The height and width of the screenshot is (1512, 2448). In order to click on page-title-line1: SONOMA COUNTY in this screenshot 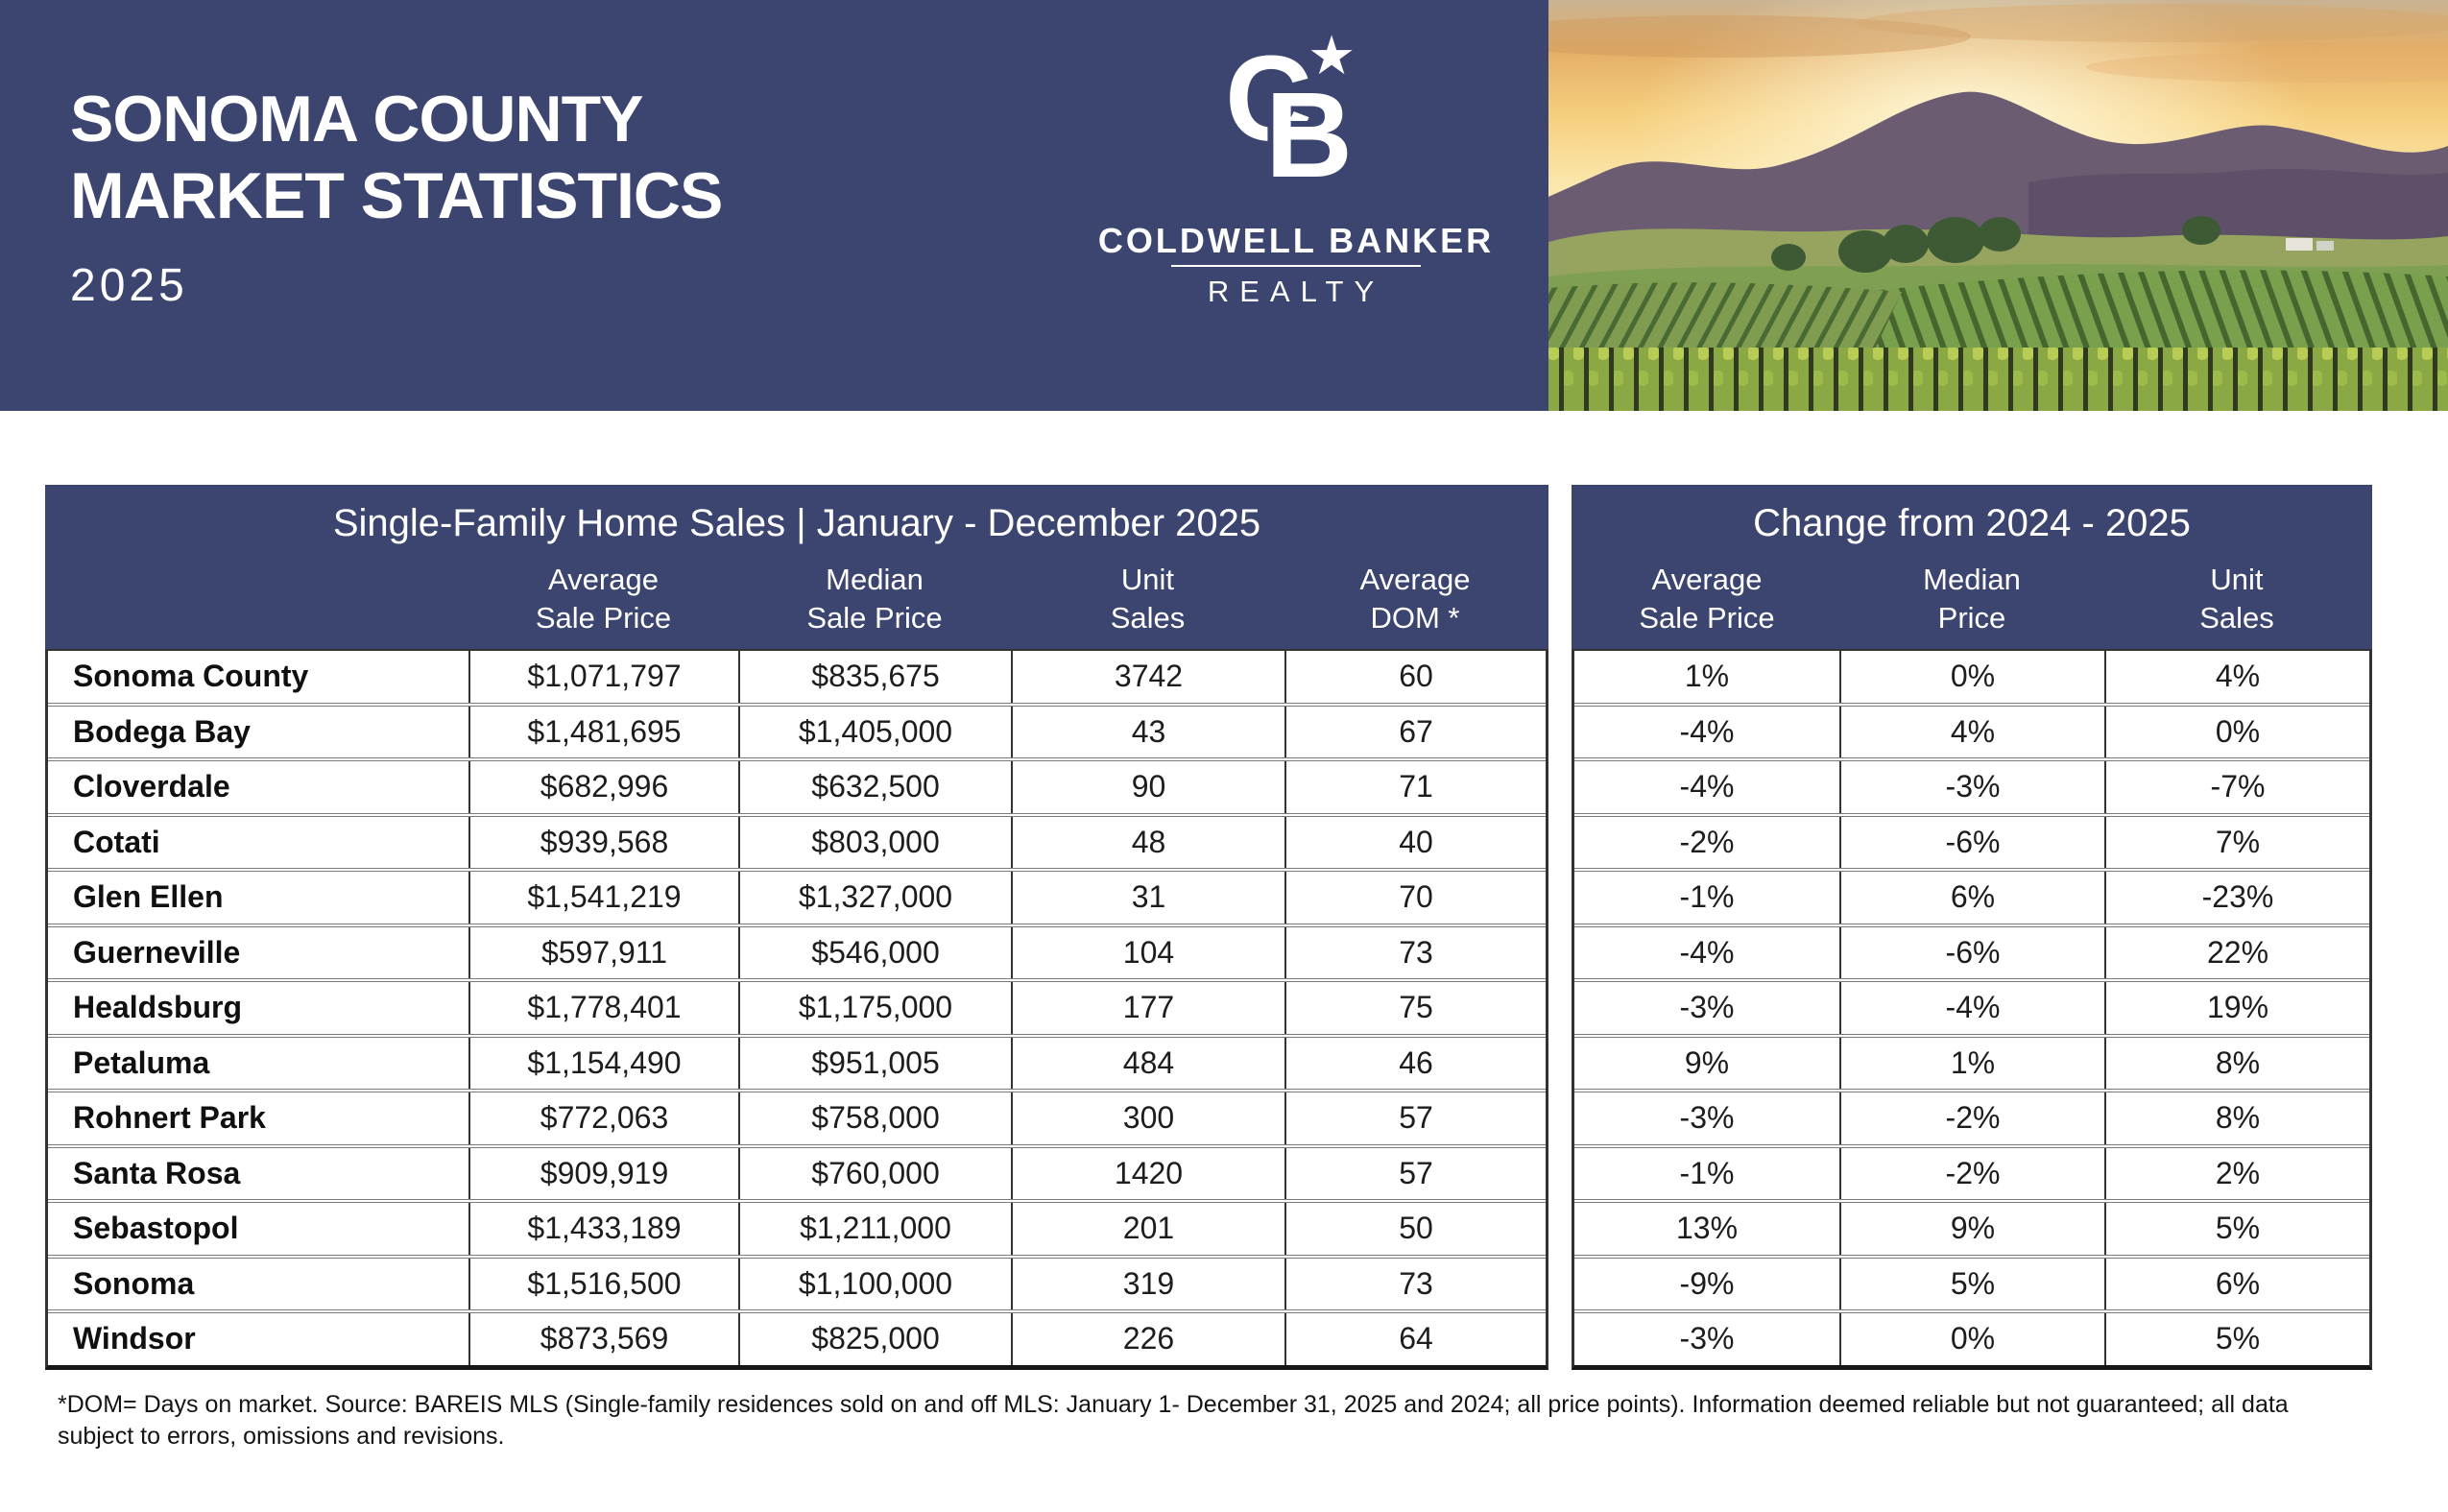, I will do `click(356, 119)`.